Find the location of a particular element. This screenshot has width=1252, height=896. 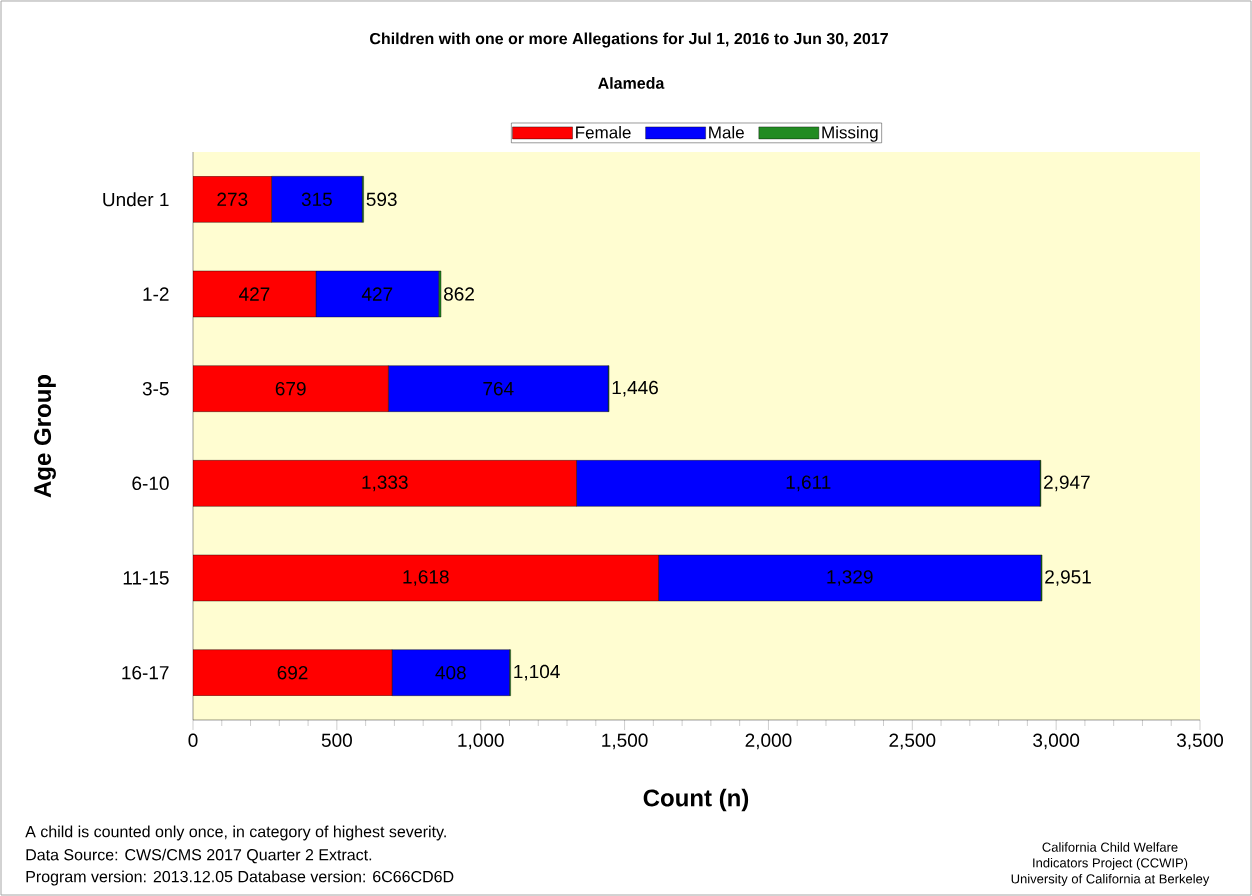

data-label: 679 is located at coordinates (290, 388).